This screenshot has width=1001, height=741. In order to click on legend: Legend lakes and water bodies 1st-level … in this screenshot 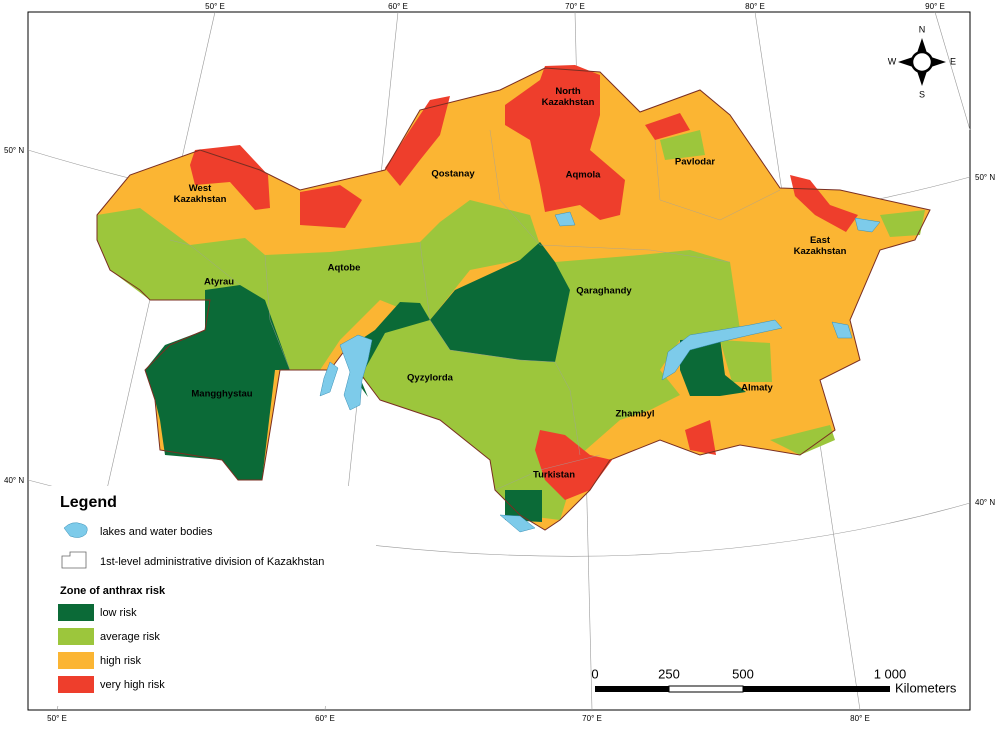, I will do `click(211, 596)`.